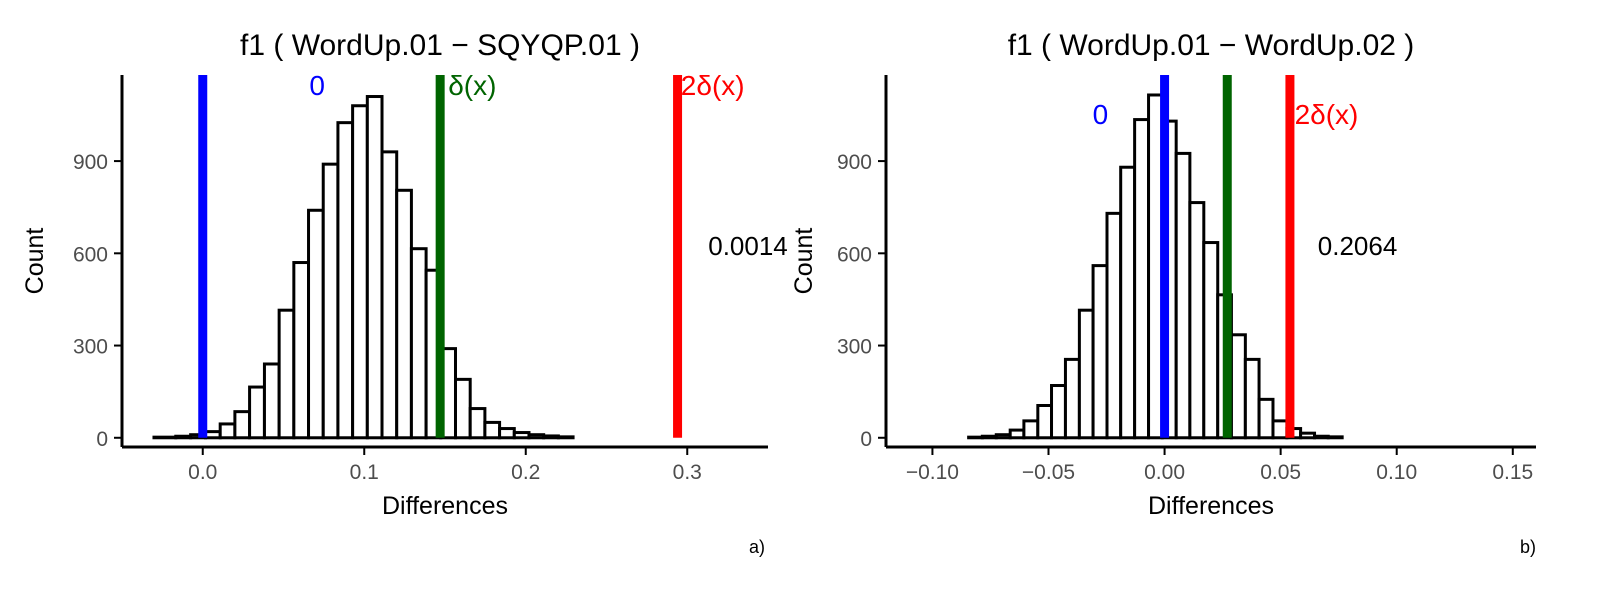 The width and height of the screenshot is (1600, 600). I want to click on reference-line-label: δ(x), so click(472, 85).